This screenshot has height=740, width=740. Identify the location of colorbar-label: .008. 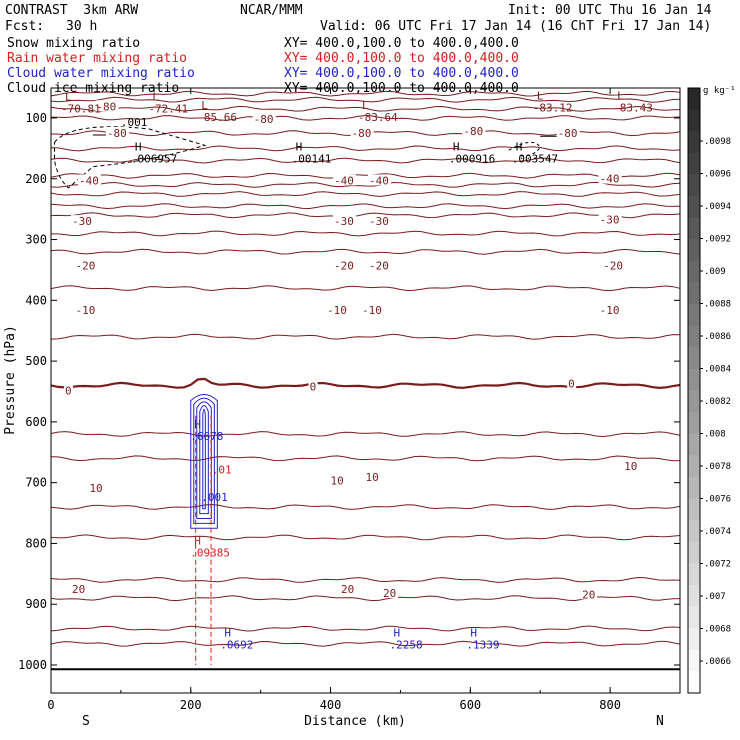
(715, 435).